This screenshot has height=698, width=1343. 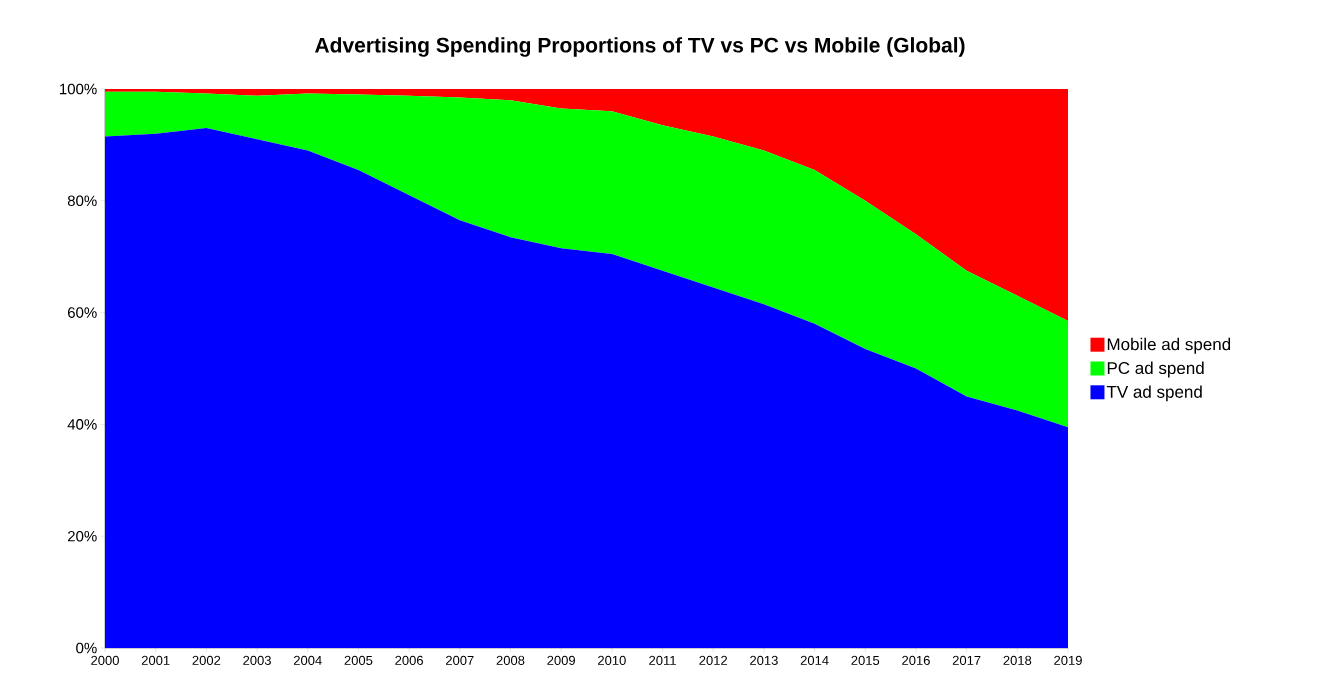 What do you see at coordinates (561, 660) in the screenshot?
I see `x-tick-label: 2009` at bounding box center [561, 660].